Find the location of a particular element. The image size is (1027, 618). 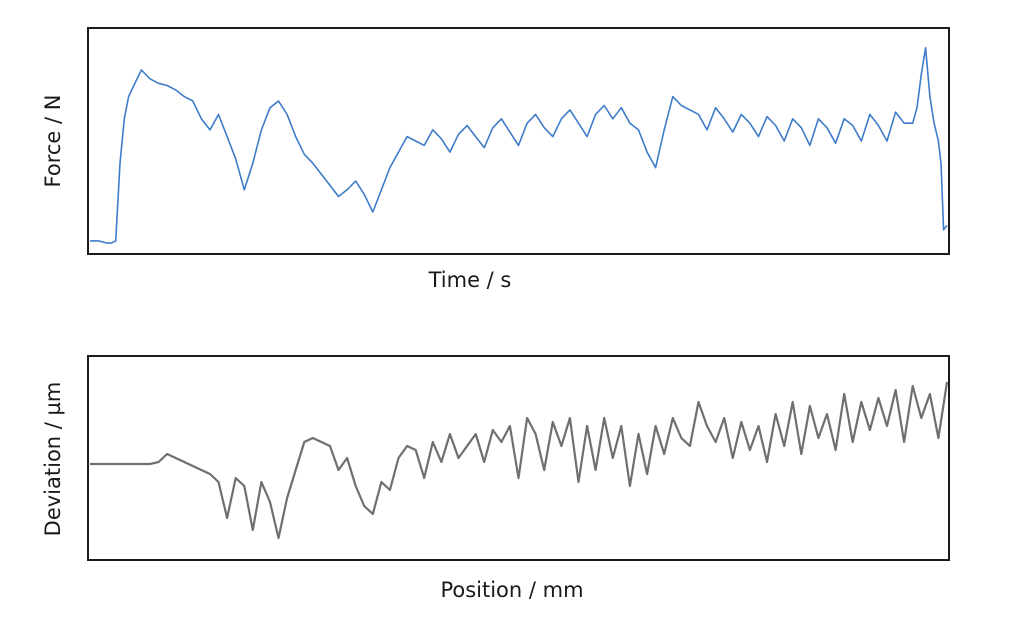

force-x-axis-label: Time / s is located at coordinates (470, 280).